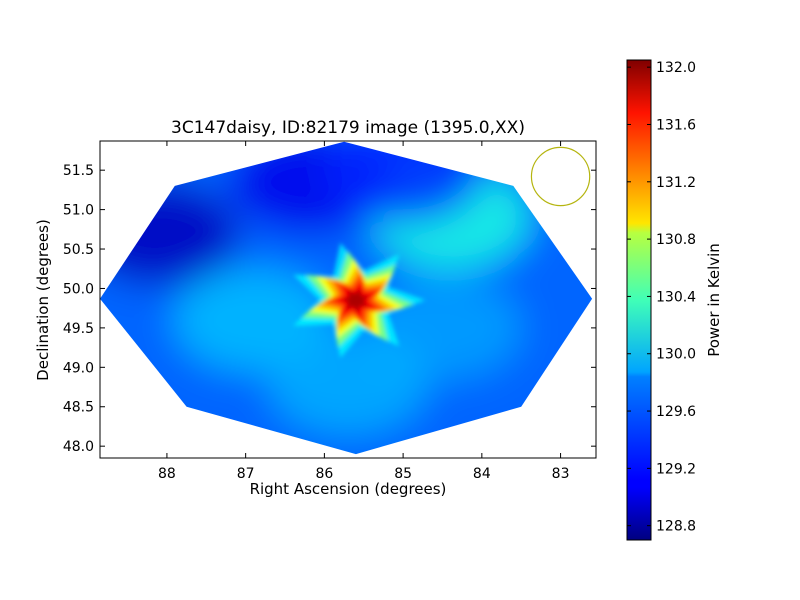 The image size is (800, 600). I want to click on y-tick-label: 49.0, so click(78, 368).